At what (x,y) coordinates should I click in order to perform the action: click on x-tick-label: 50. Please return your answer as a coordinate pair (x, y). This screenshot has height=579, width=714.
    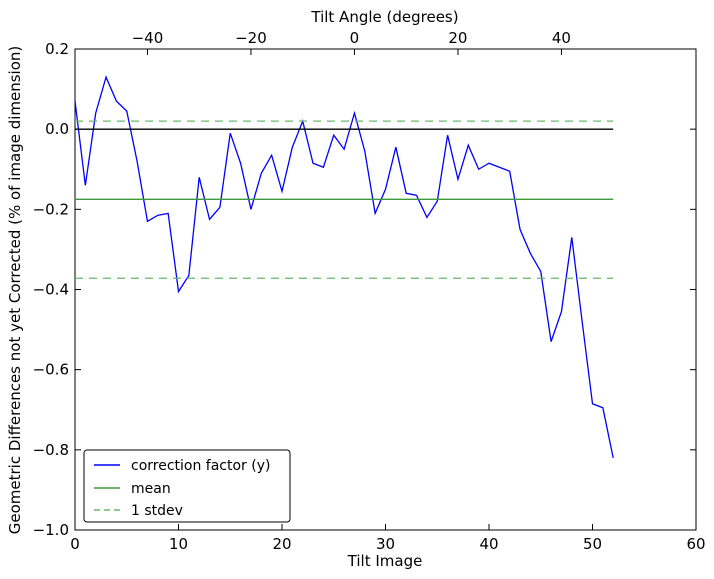
    Looking at the image, I should click on (592, 544).